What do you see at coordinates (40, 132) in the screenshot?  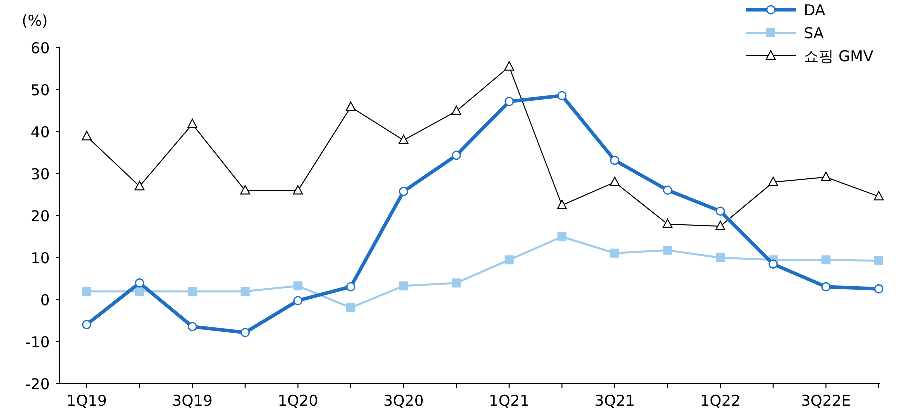 I see `y-tick-label: 40` at bounding box center [40, 132].